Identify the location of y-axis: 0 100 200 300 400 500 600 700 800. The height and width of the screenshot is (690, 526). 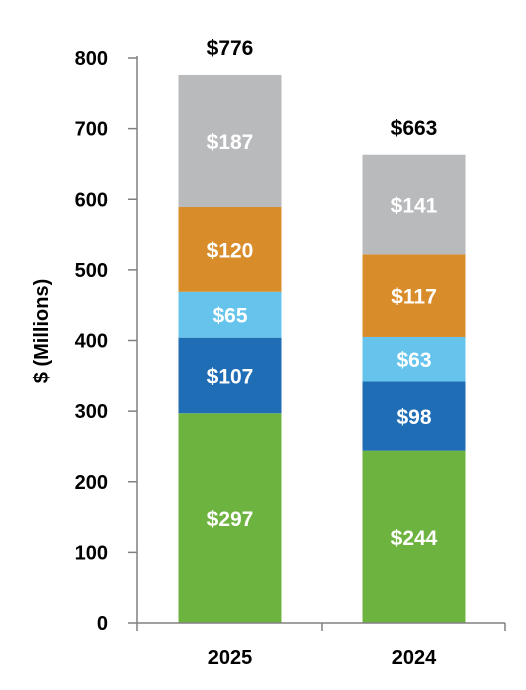
(106, 341).